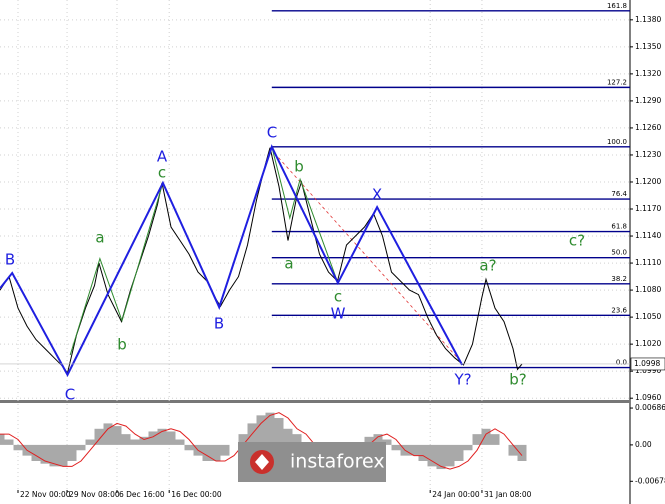  What do you see at coordinates (648, 154) in the screenshot?
I see `y-tick-label: 1.1230` at bounding box center [648, 154].